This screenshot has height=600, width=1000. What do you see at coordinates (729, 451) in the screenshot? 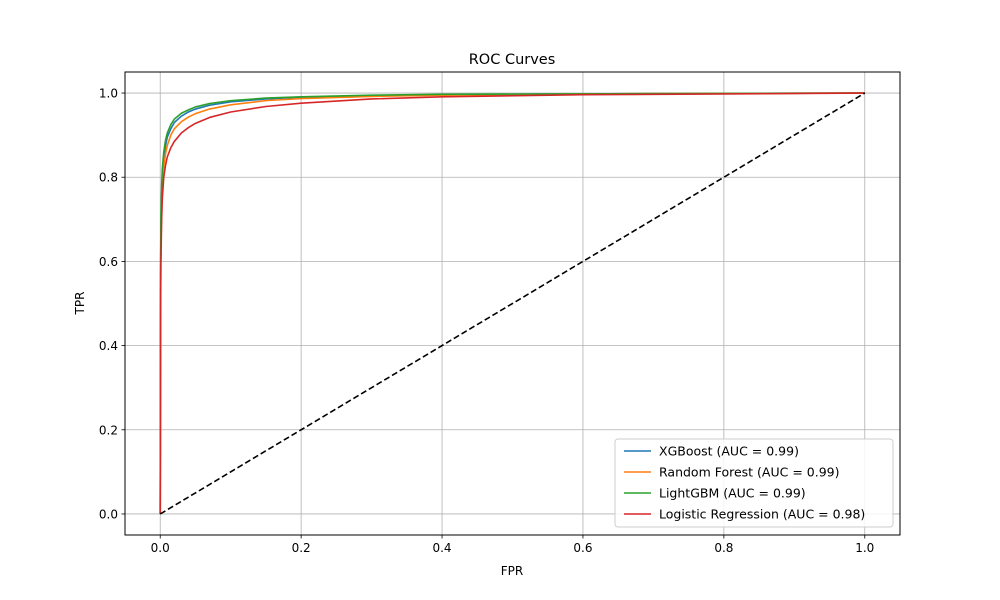
I see `legend-label: XGBoost (AUC = 0.99)` at bounding box center [729, 451].